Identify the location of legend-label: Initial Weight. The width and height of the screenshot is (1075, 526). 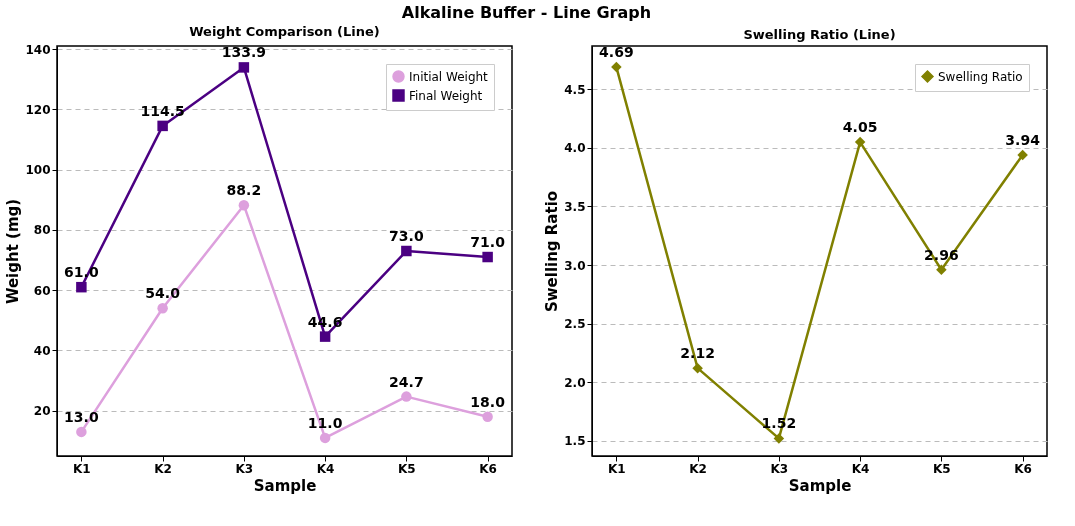
(449, 76).